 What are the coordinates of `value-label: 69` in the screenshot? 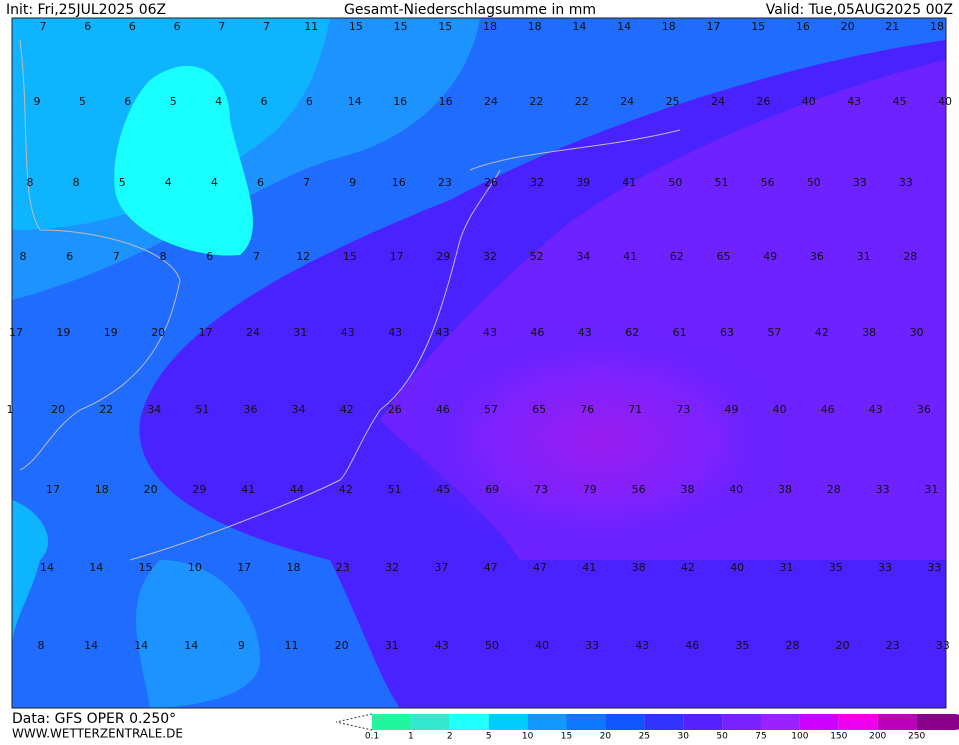 It's located at (492, 489).